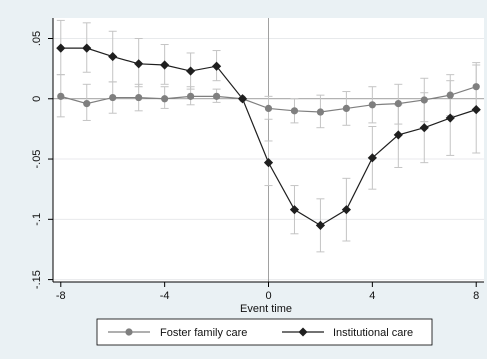 This screenshot has height=359, width=487. Describe the element at coordinates (266, 309) in the screenshot. I see `x-axis-label: Event time` at that location.